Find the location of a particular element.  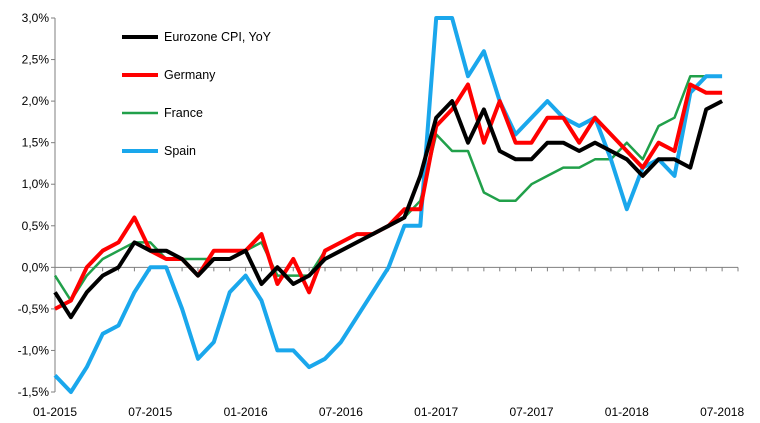

y-tick-label: 3,0% is located at coordinates (36, 18).